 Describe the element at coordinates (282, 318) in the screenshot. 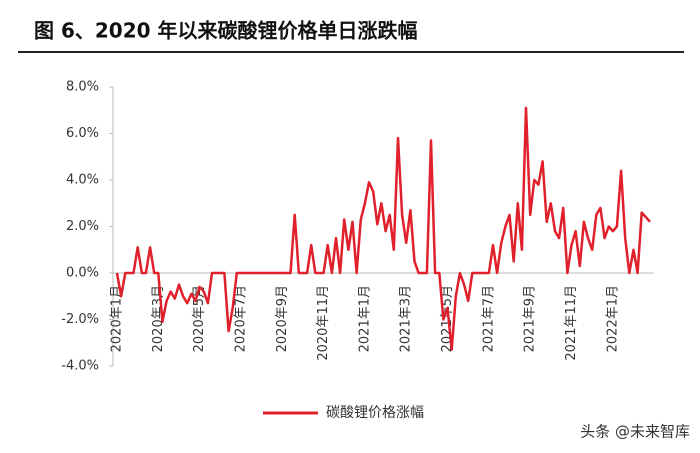

I see `x-tick-label: 2020年9月` at that location.